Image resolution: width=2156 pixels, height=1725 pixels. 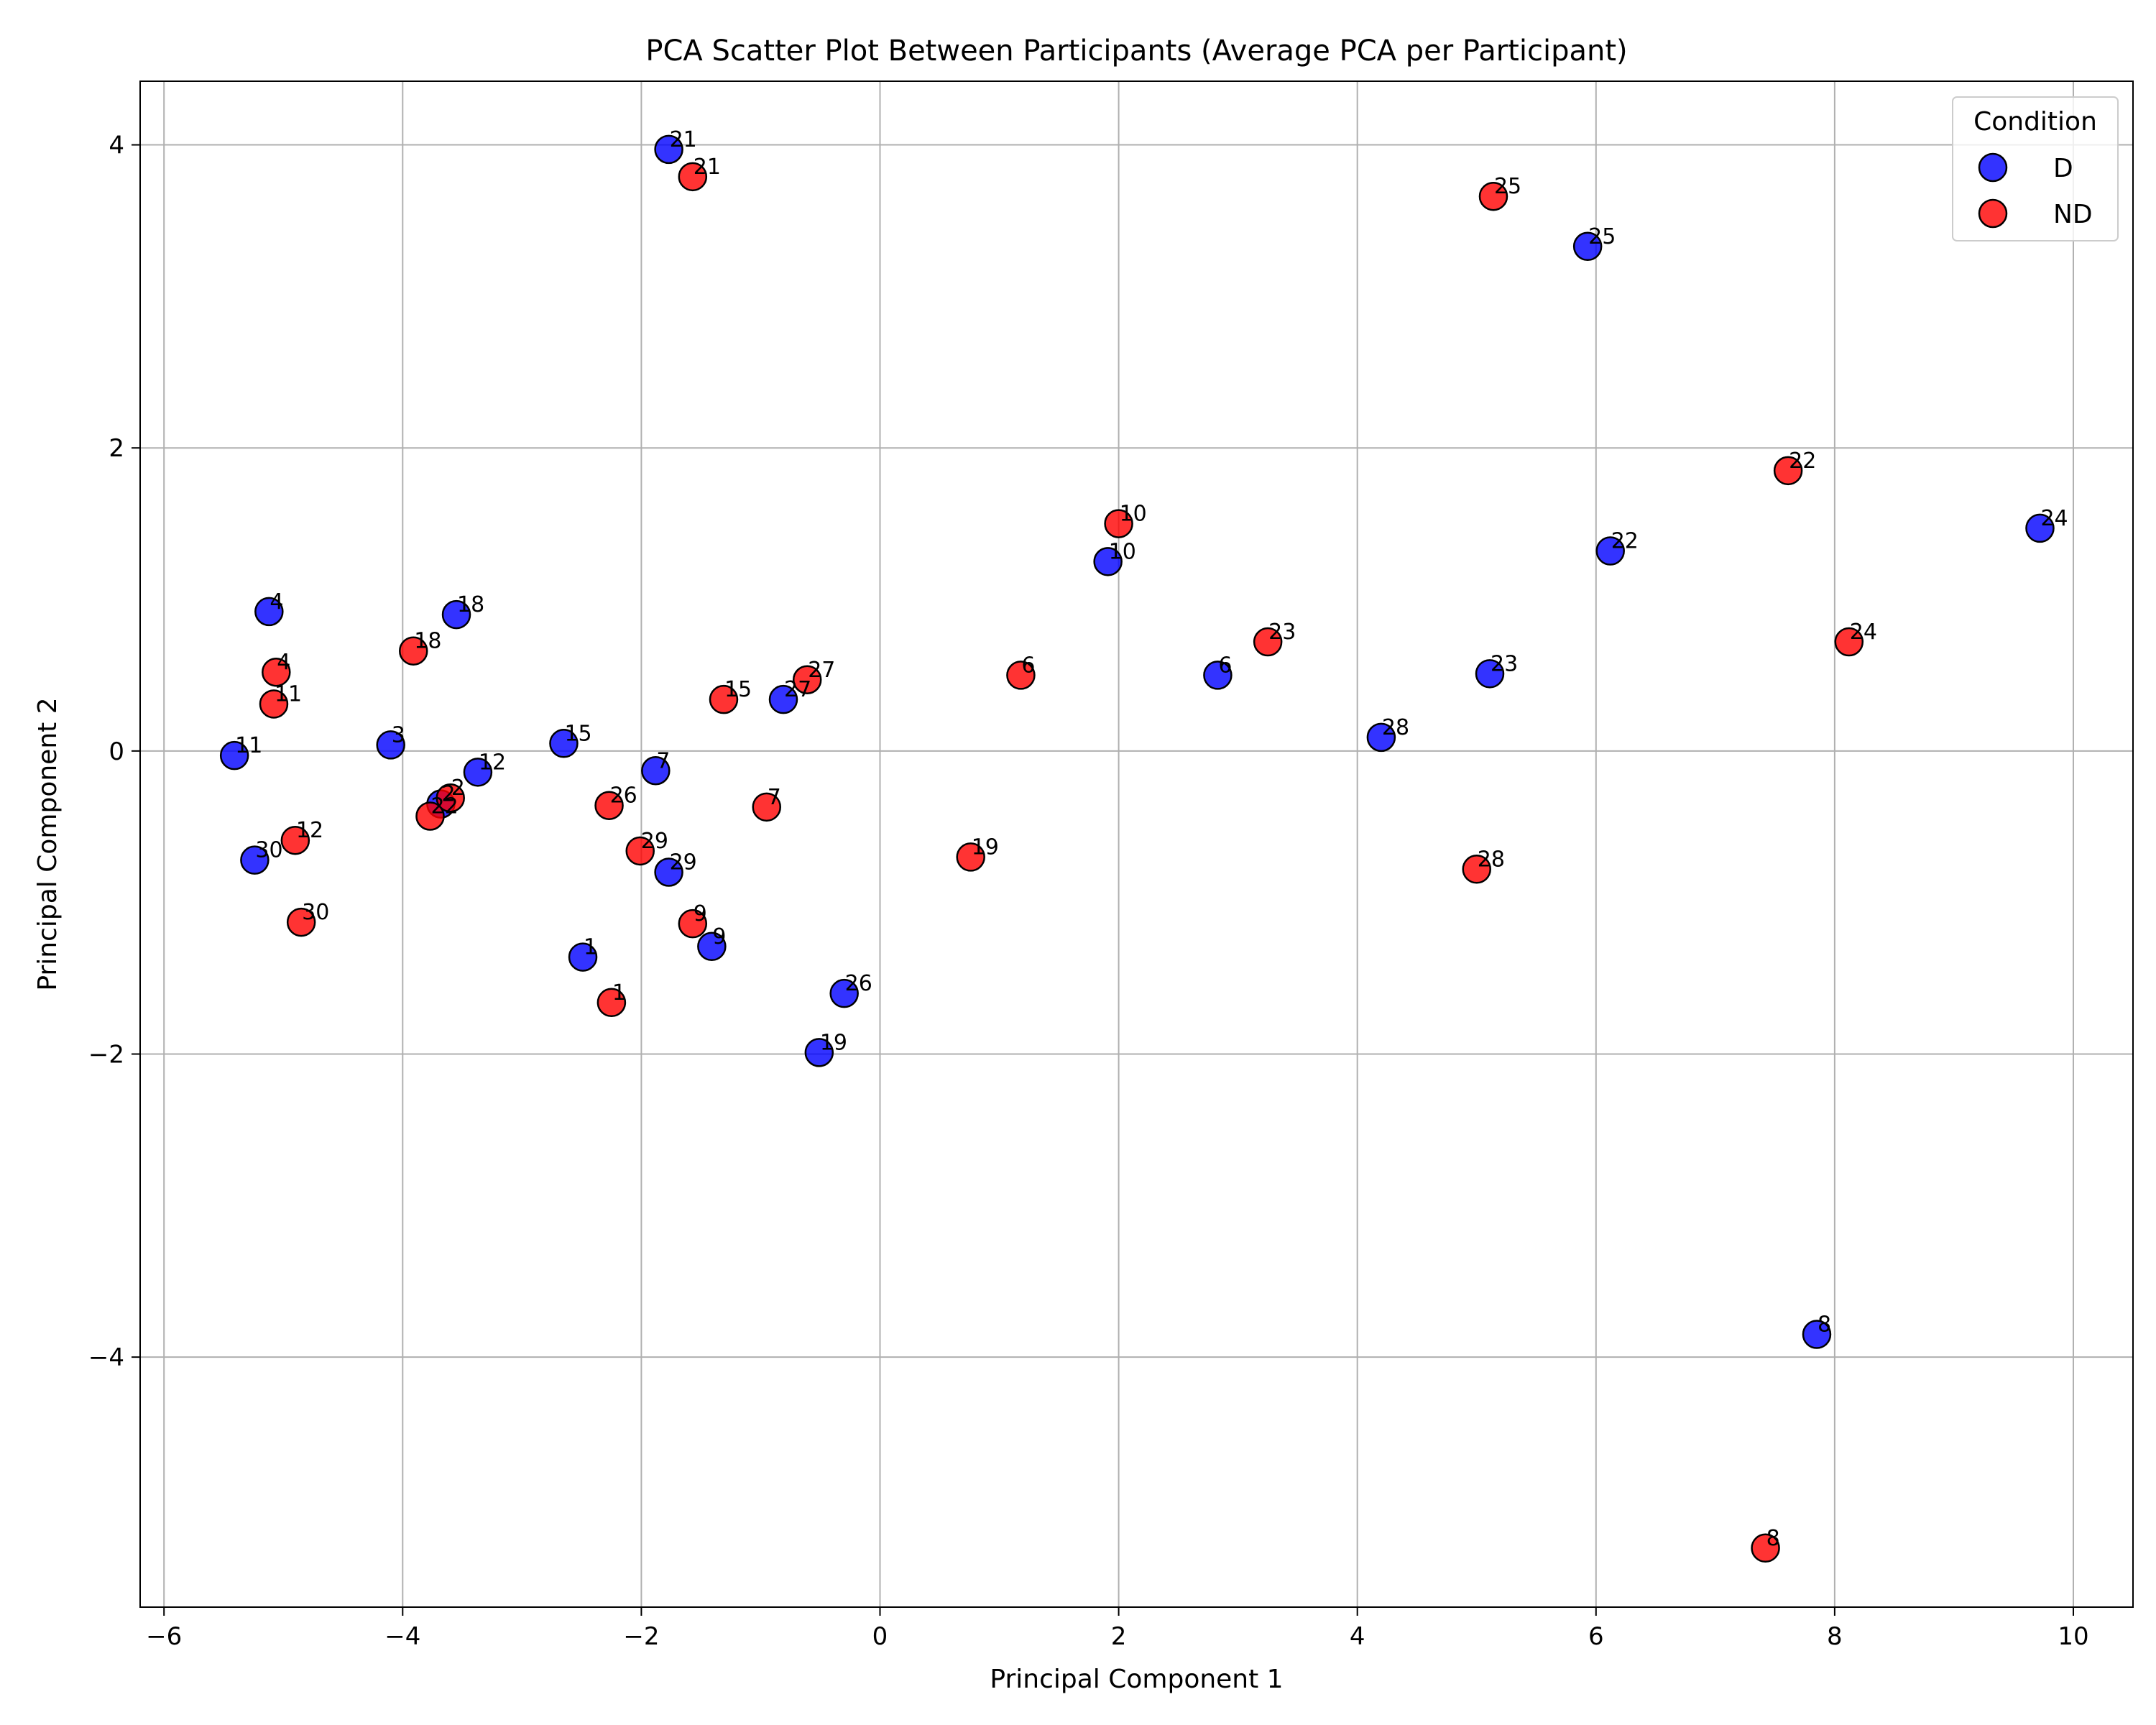 What do you see at coordinates (2073, 214) in the screenshot?
I see `legend-label-nd: ND` at bounding box center [2073, 214].